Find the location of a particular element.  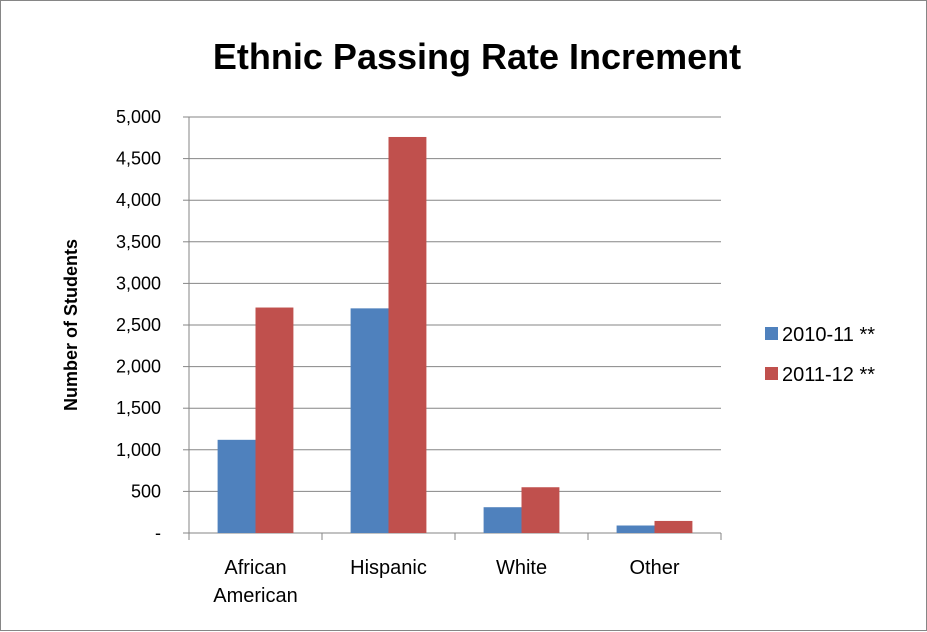

x-tick-label: Other is located at coordinates (654, 568).